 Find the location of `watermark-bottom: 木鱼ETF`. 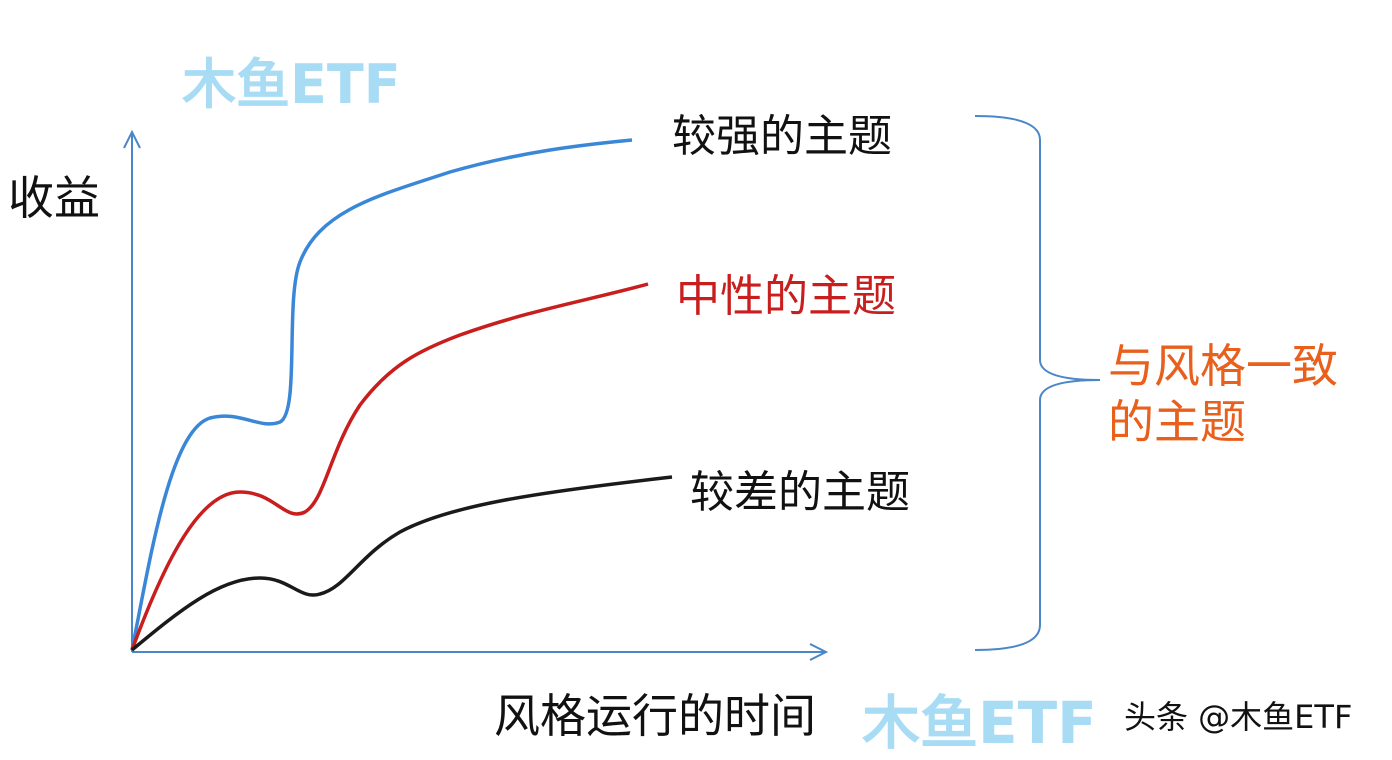

watermark-bottom: 木鱼ETF is located at coordinates (979, 723).